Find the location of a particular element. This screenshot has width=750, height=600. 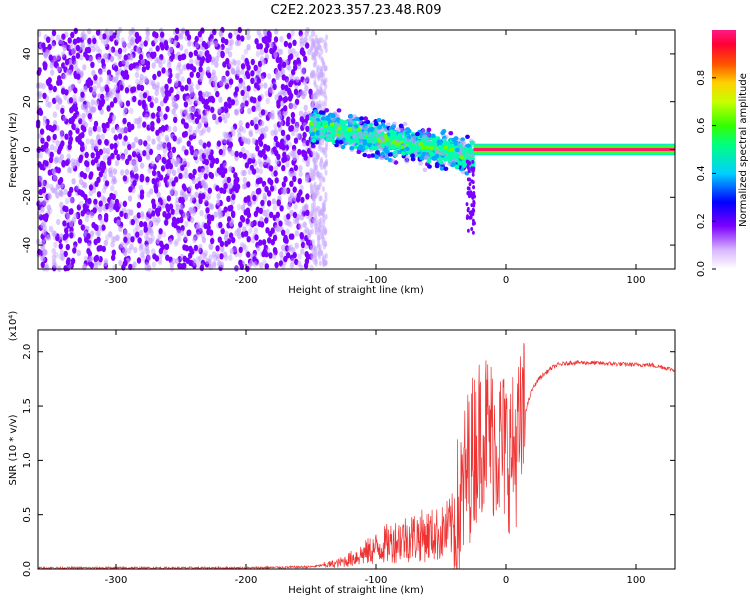

y-tick-label: 0 is located at coordinates (27, 149).